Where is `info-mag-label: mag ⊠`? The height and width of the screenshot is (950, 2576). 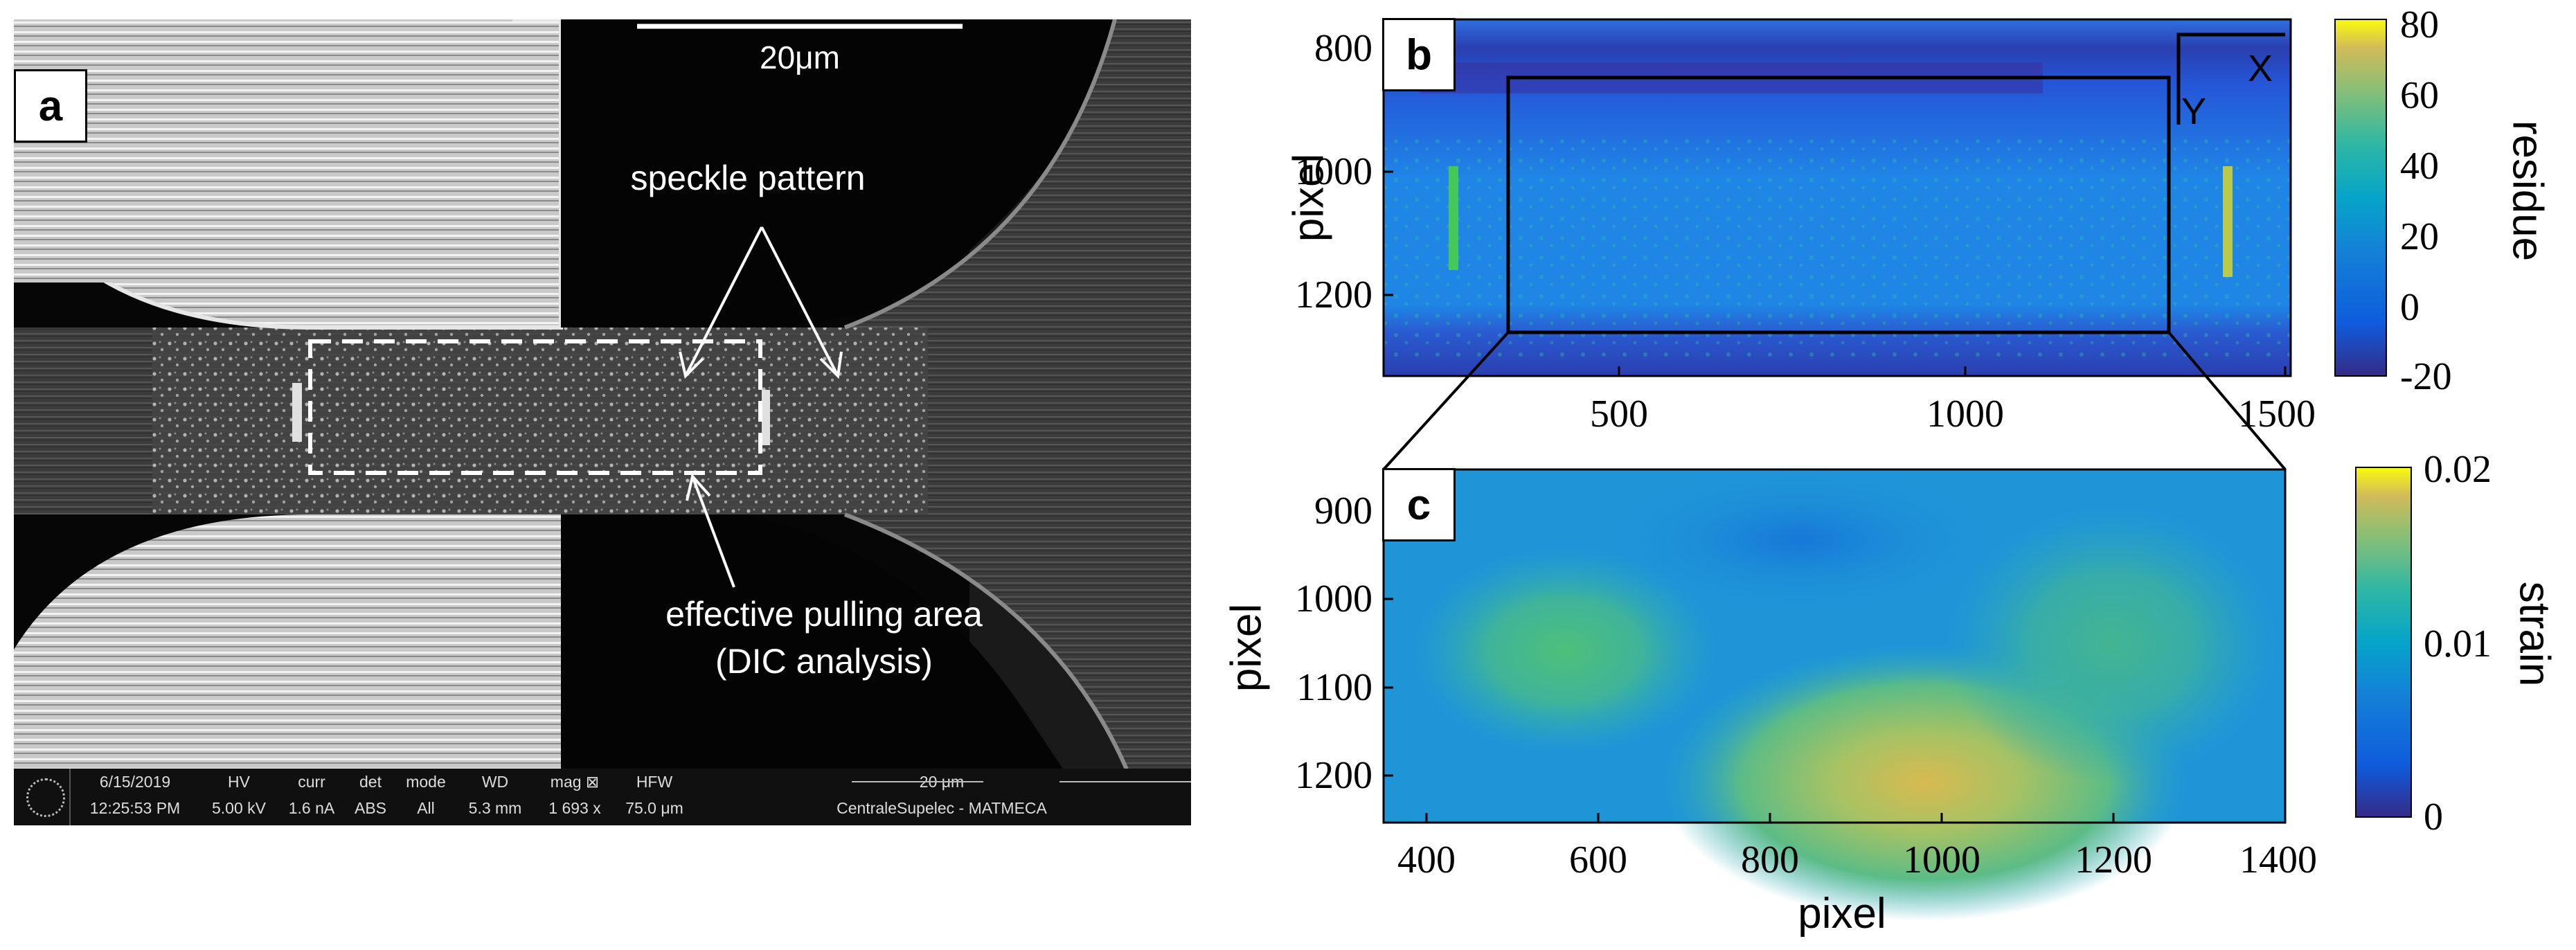 info-mag-label: mag ⊠ is located at coordinates (575, 782).